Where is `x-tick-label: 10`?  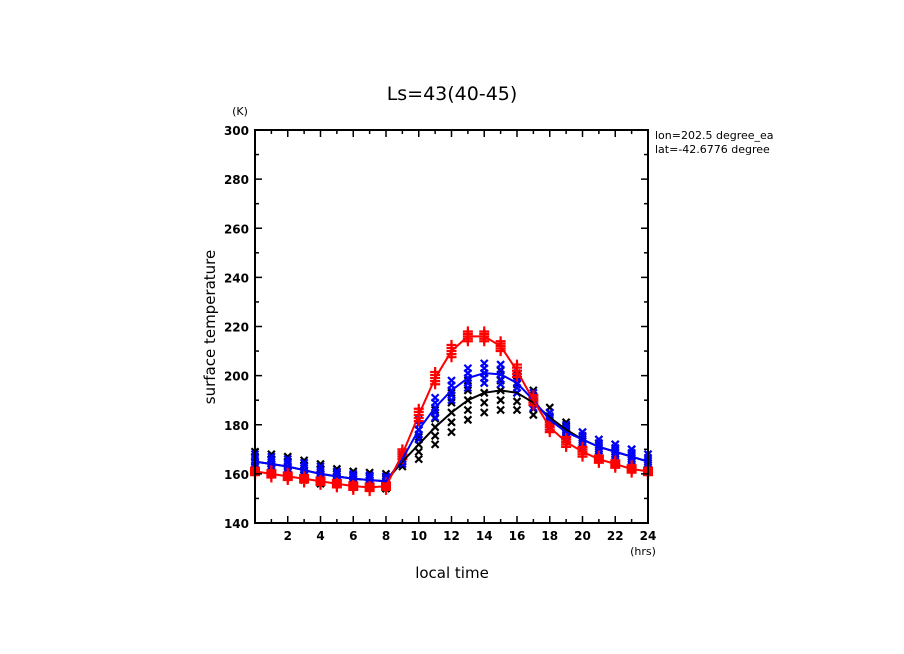
x-tick-label: 10 is located at coordinates (418, 536).